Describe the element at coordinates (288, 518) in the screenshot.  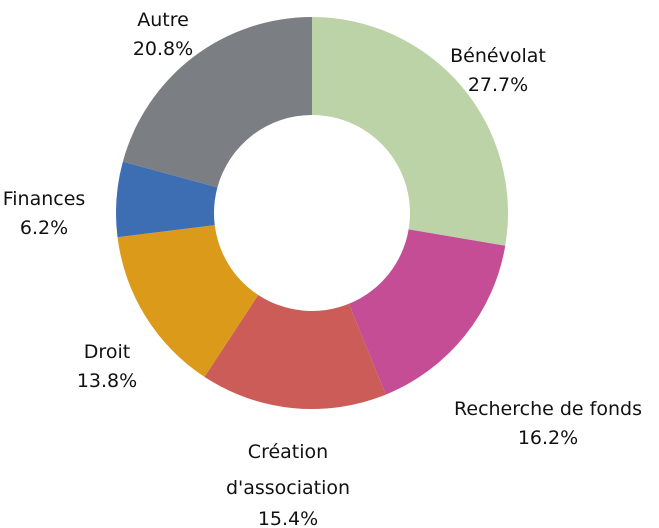
I see `value-label: 15.4%` at that location.